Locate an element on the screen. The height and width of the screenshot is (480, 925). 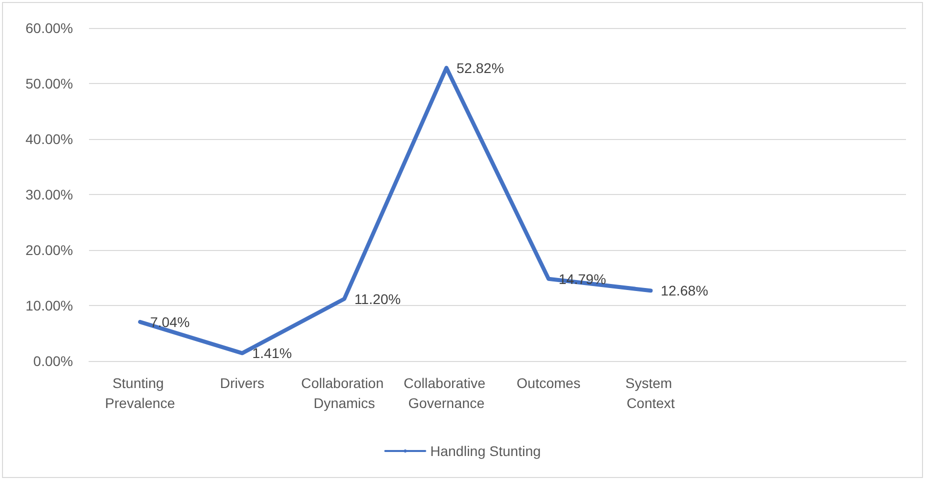
x-tick-label: Collaborative Governance is located at coordinates (447, 393).